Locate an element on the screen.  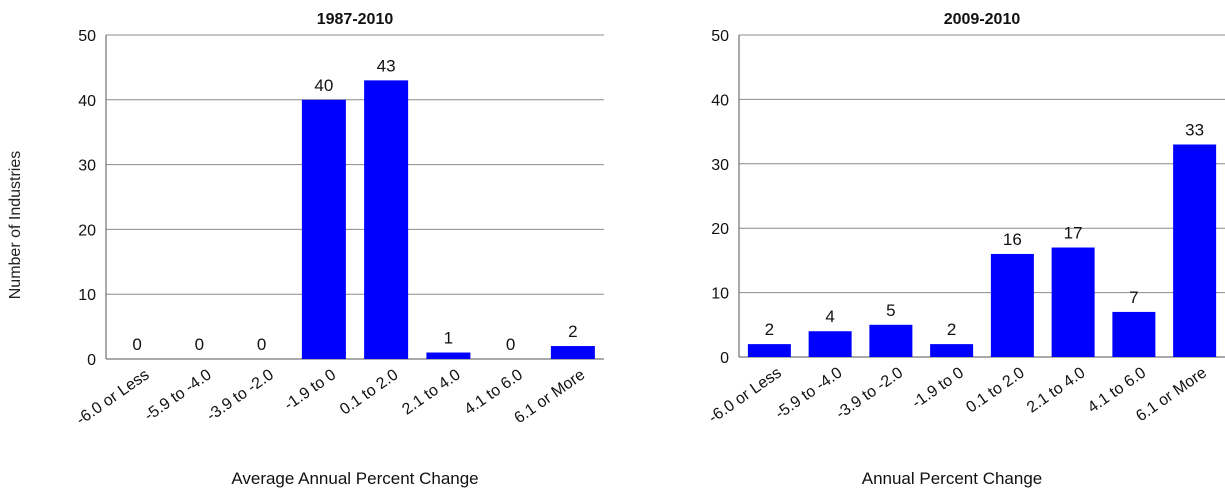
data-label: 1 is located at coordinates (448, 338).